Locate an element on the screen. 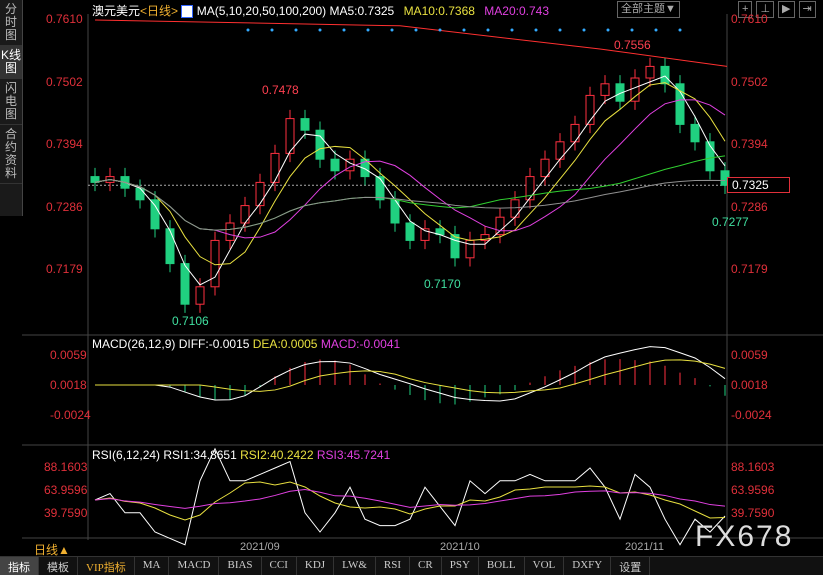 This screenshot has width=823, height=575. zoom-range-icon: ⊥ is located at coordinates (765, 9).